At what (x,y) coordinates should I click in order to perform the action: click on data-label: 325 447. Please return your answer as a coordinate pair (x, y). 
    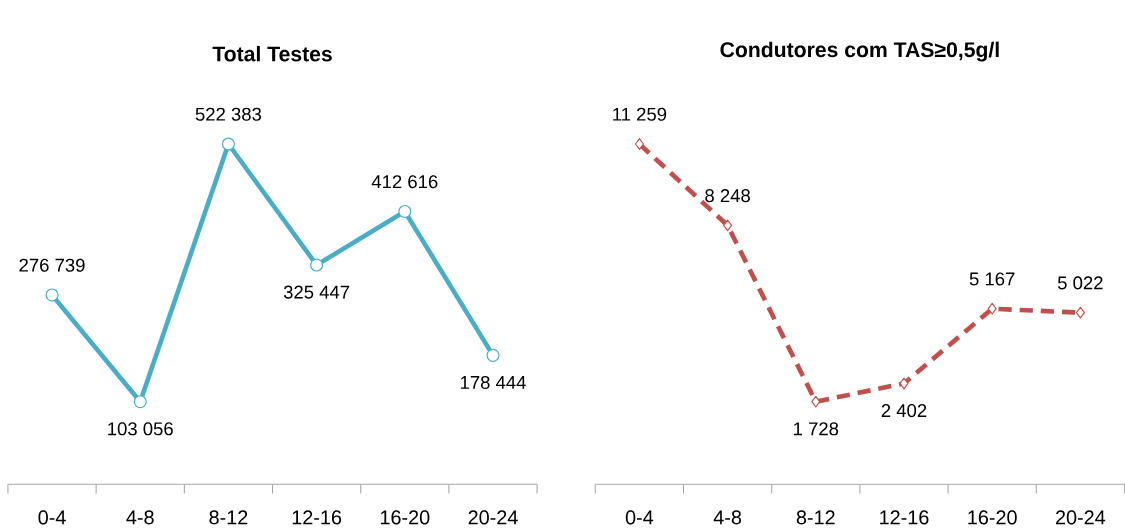
    Looking at the image, I should click on (316, 292).